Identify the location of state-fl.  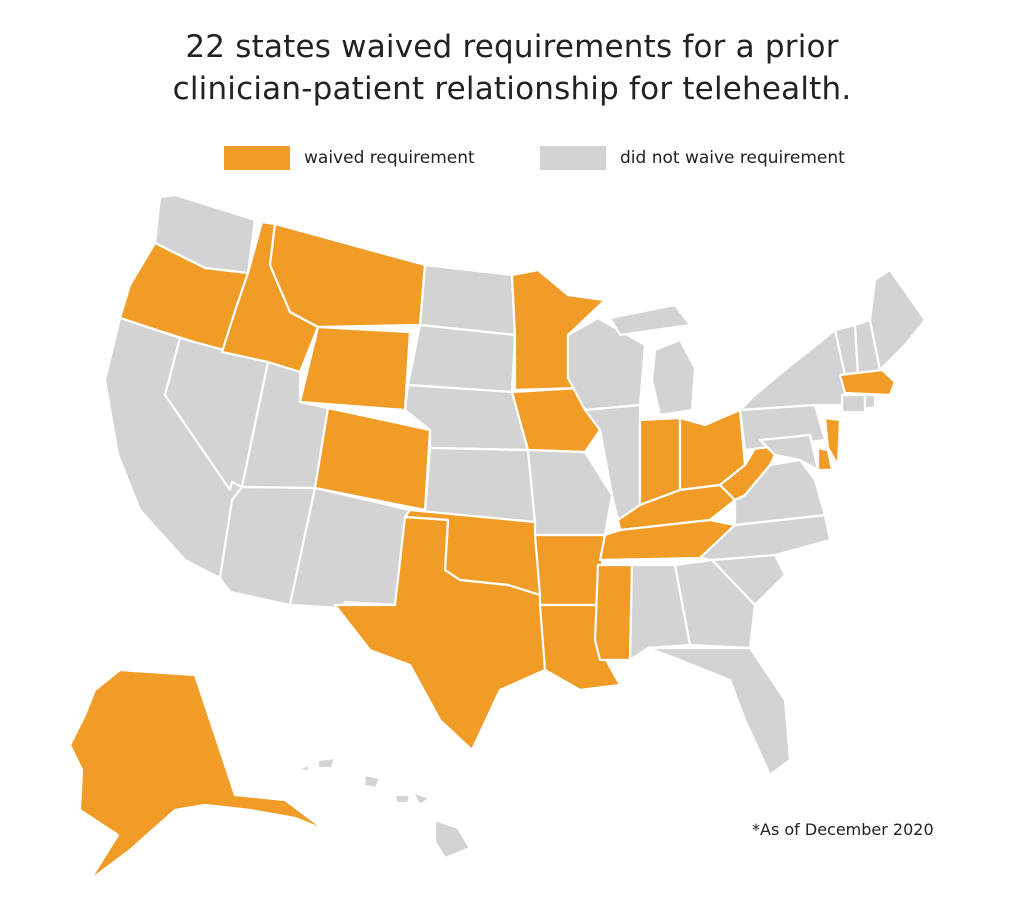
(719, 711).